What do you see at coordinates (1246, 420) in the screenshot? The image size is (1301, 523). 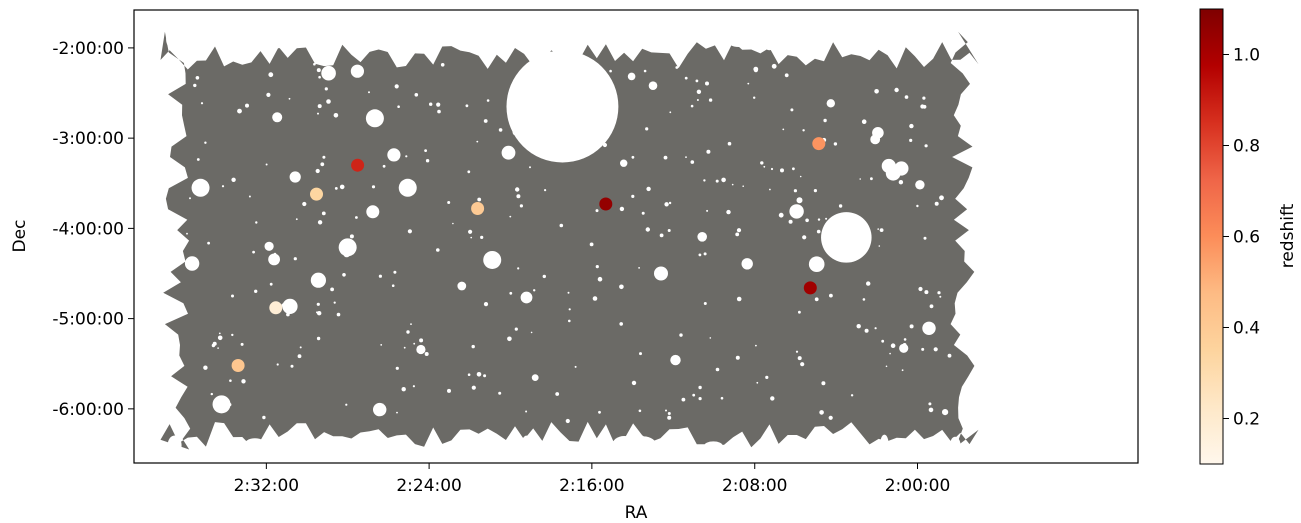 I see `colorbar-tick-label: 0.2` at bounding box center [1246, 420].